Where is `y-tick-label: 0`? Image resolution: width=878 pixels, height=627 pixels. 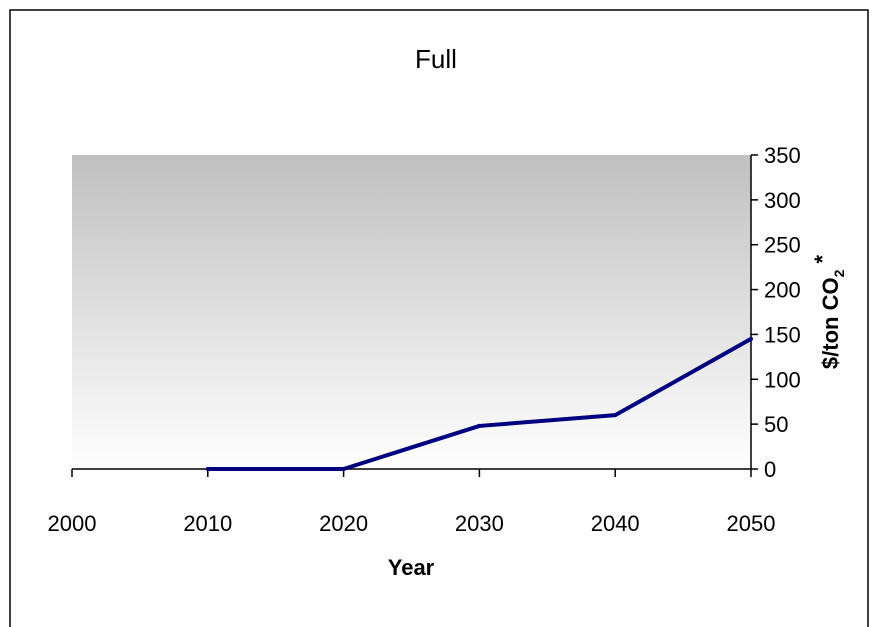 y-tick-label: 0 is located at coordinates (770, 469).